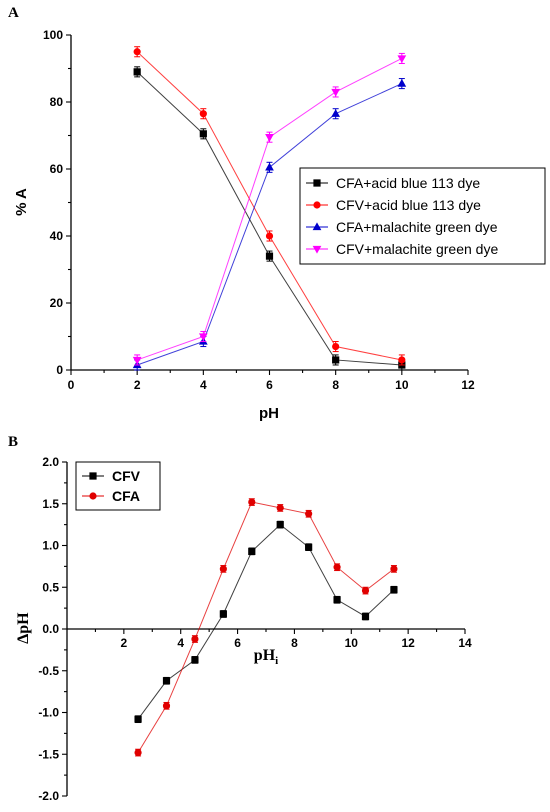 This screenshot has width=550, height=812. Describe the element at coordinates (57, 236) in the screenshot. I see `y-tick-label: 40` at that location.